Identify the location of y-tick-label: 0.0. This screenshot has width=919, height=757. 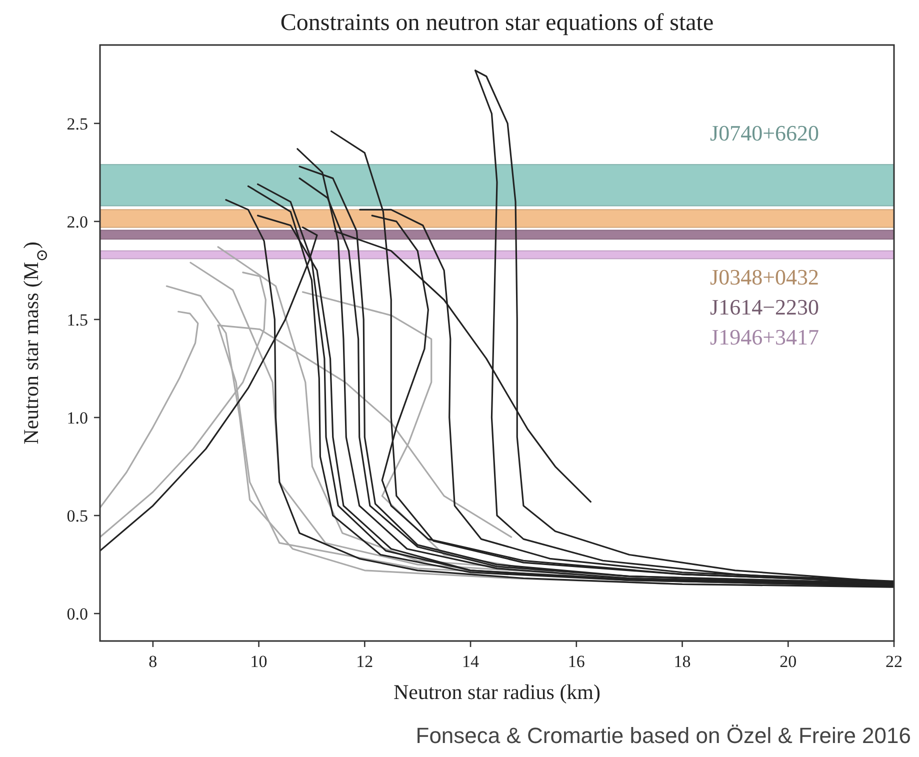
(77, 614).